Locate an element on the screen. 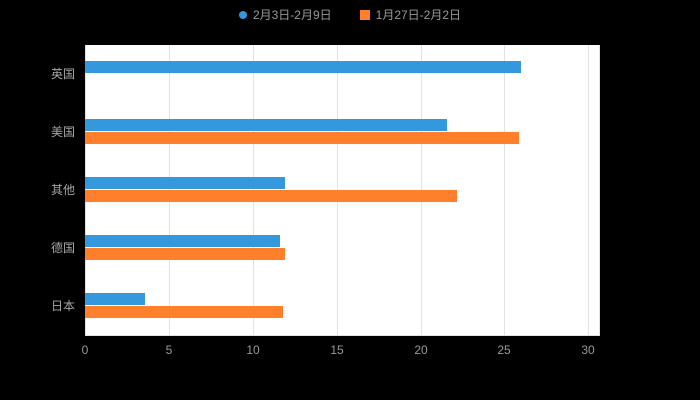  x-axis-tick-label: 10 is located at coordinates (253, 350).